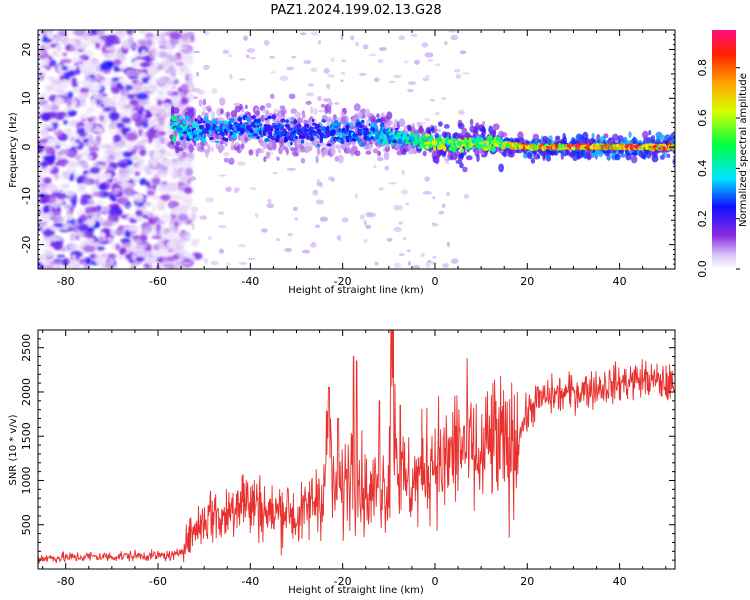 Image resolution: width=750 pixels, height=600 pixels. Describe the element at coordinates (66, 281) in the screenshot. I see `x-tick-label: -80` at that location.